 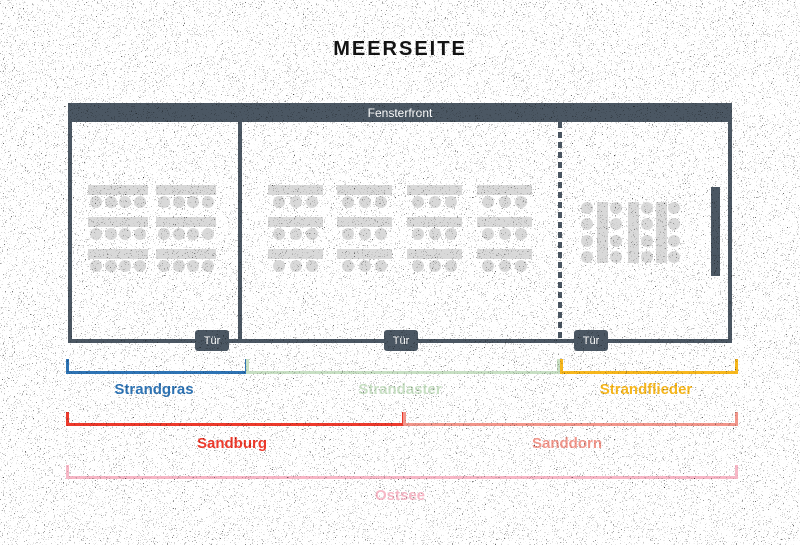 I want to click on section-label-strandflieder: Strandflieder, so click(x=646, y=389).